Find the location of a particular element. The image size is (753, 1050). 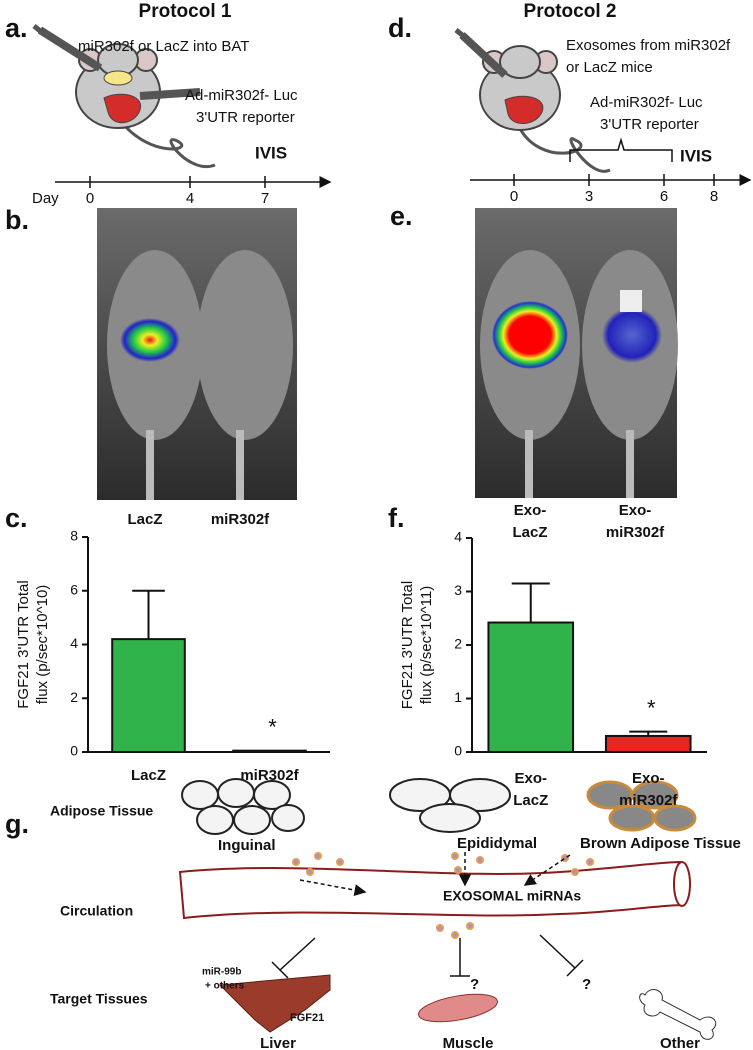

panel-label: f. is located at coordinates (396, 518).